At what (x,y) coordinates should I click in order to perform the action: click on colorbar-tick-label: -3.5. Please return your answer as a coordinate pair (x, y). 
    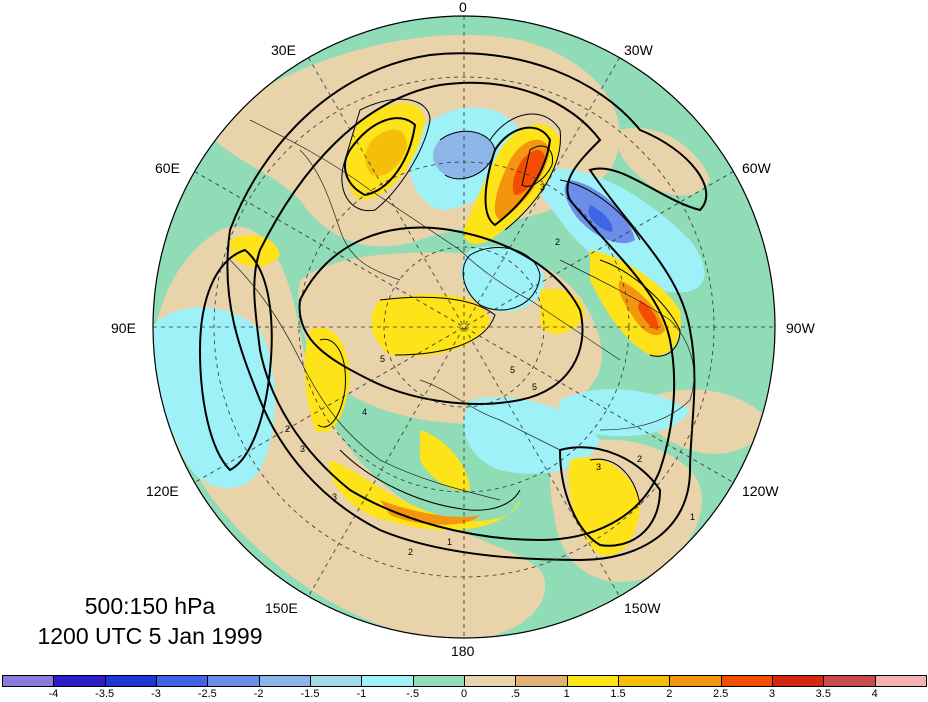
    Looking at the image, I should click on (105, 694).